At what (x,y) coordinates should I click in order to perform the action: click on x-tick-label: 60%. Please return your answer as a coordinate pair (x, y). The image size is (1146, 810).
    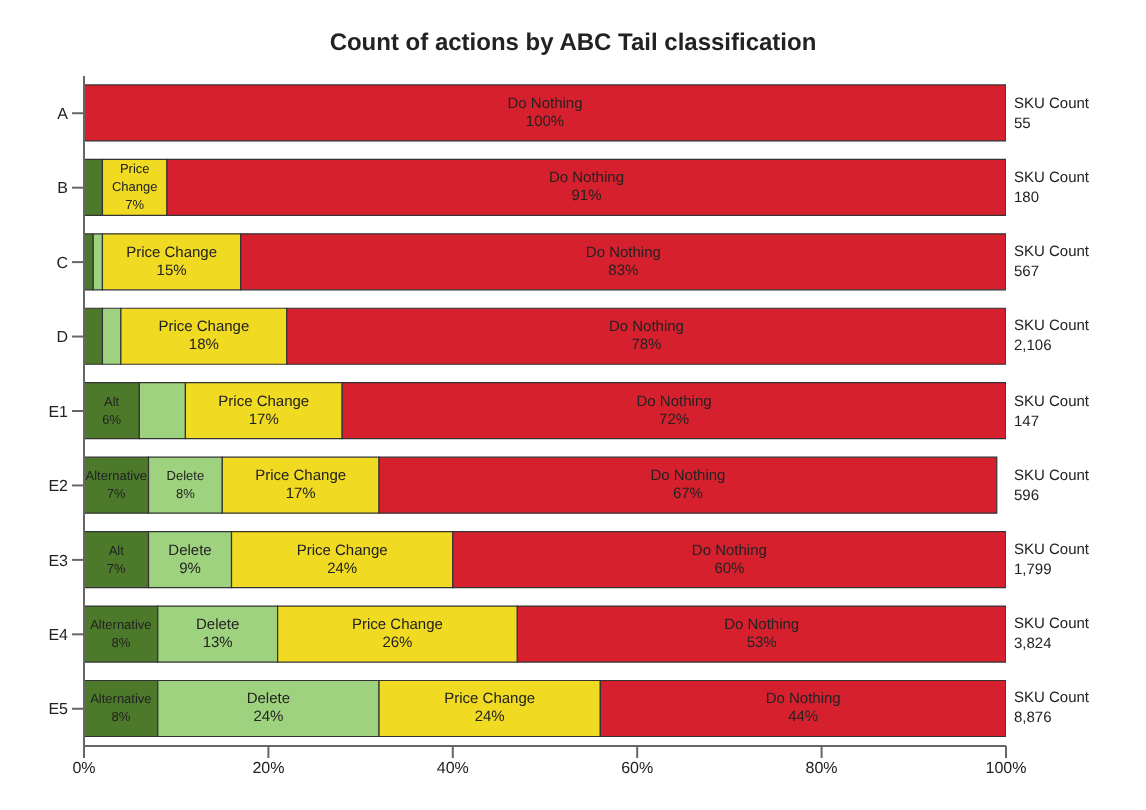
    Looking at the image, I should click on (637, 768).